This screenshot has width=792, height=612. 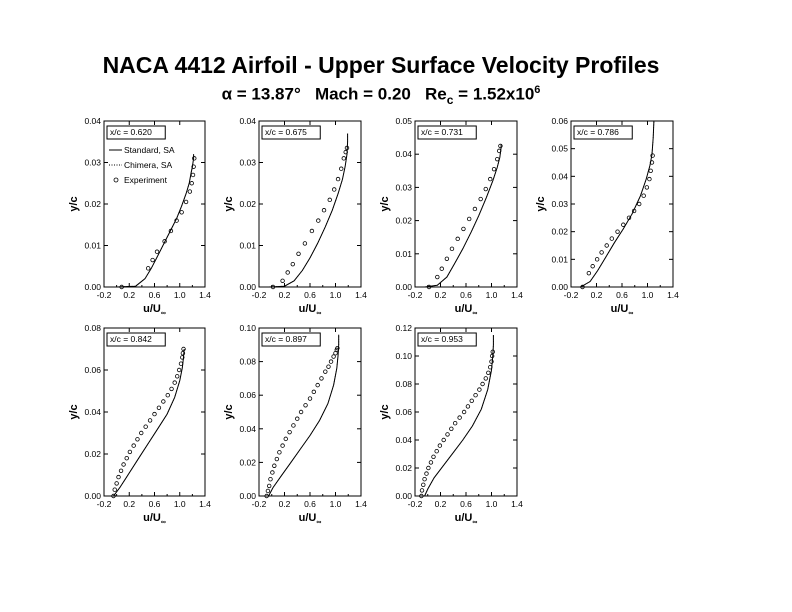 What do you see at coordinates (286, 132) in the screenshot?
I see `station-label: x/c = 0.675` at bounding box center [286, 132].